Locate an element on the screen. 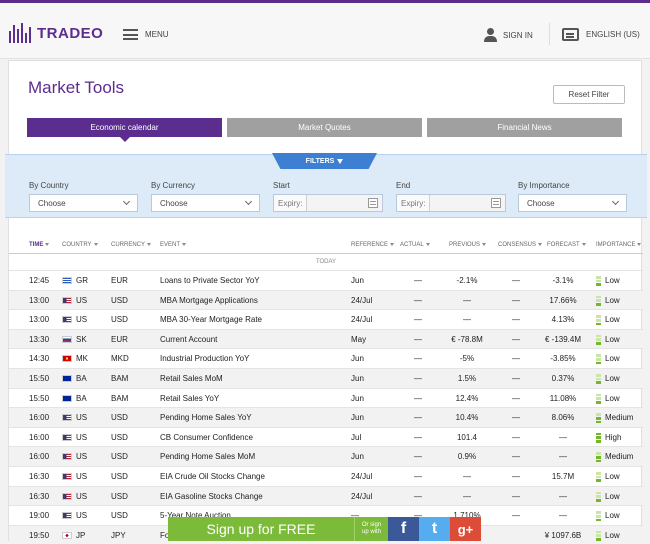 The height and width of the screenshot is (544, 650). column-header-actual: ACTUAL is located at coordinates (415, 245).